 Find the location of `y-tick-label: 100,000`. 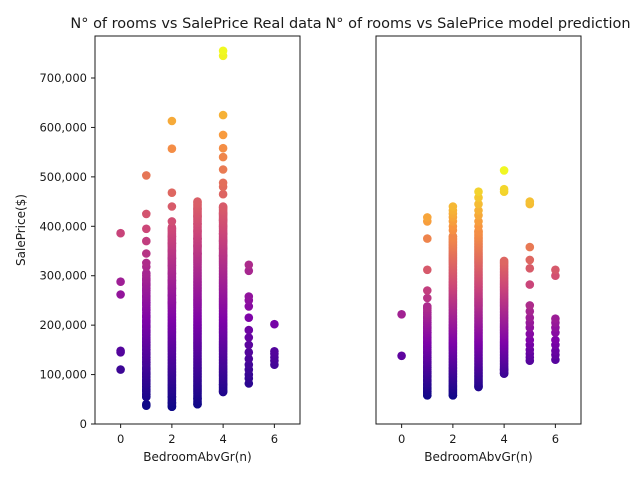

y-tick-label: 100,000 is located at coordinates (63, 375).